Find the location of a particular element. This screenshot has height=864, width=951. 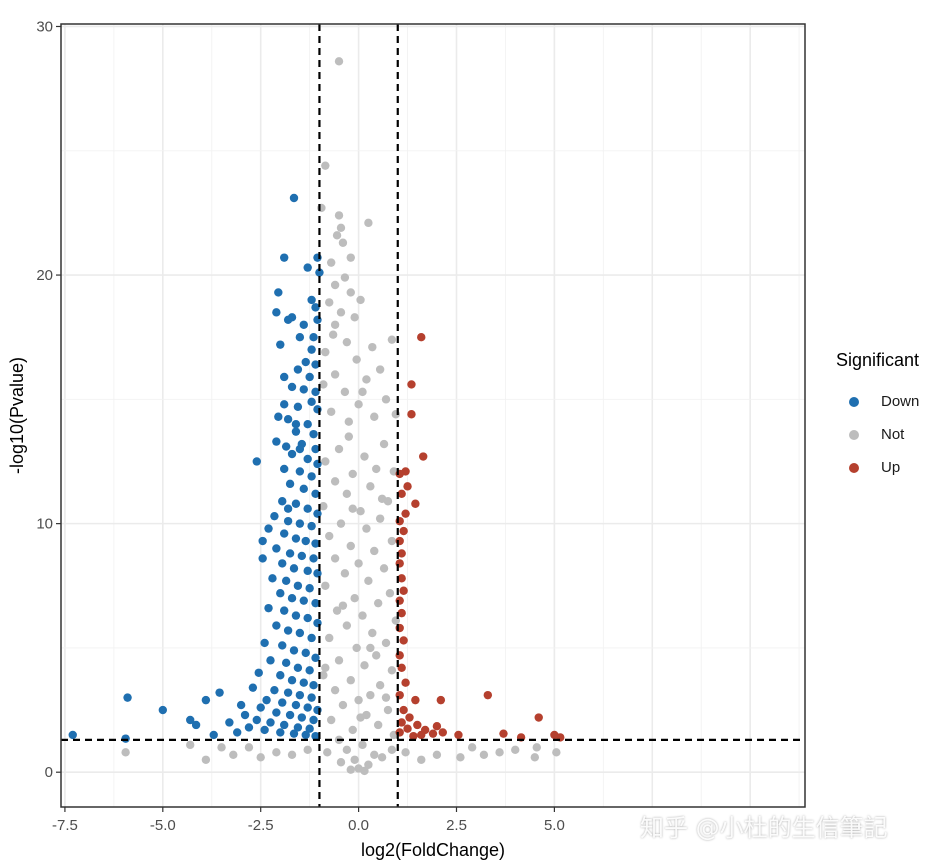

y-tick-label: 0 is located at coordinates (49, 772).